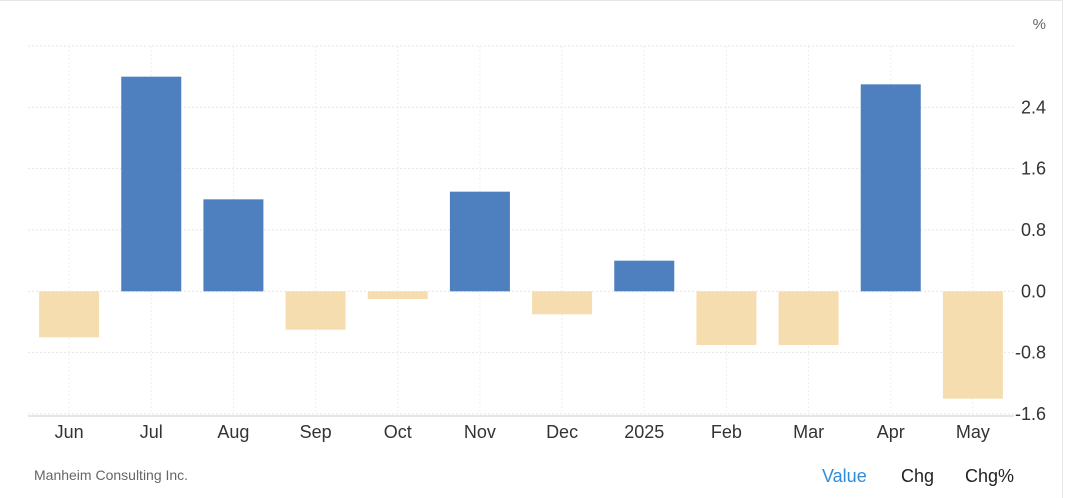 The height and width of the screenshot is (498, 1078). I want to click on bar-May, so click(972, 345).